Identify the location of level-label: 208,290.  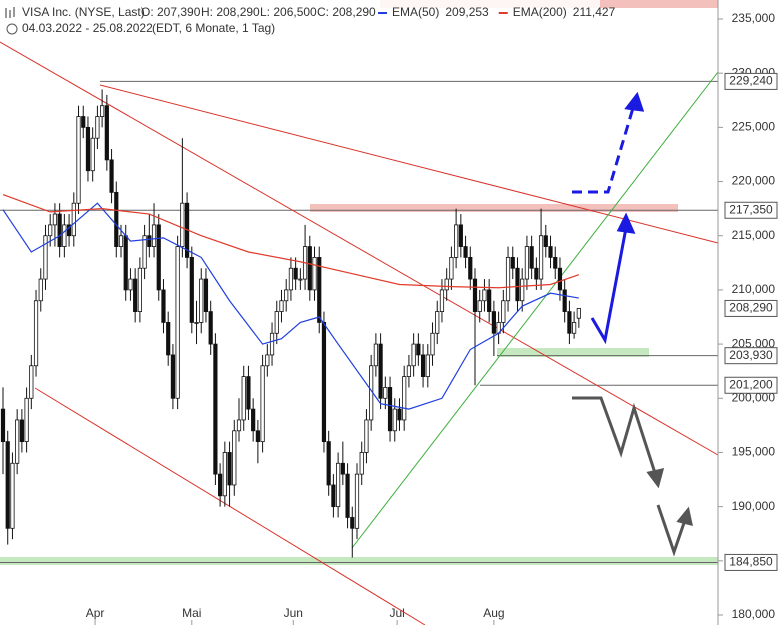
(751, 308).